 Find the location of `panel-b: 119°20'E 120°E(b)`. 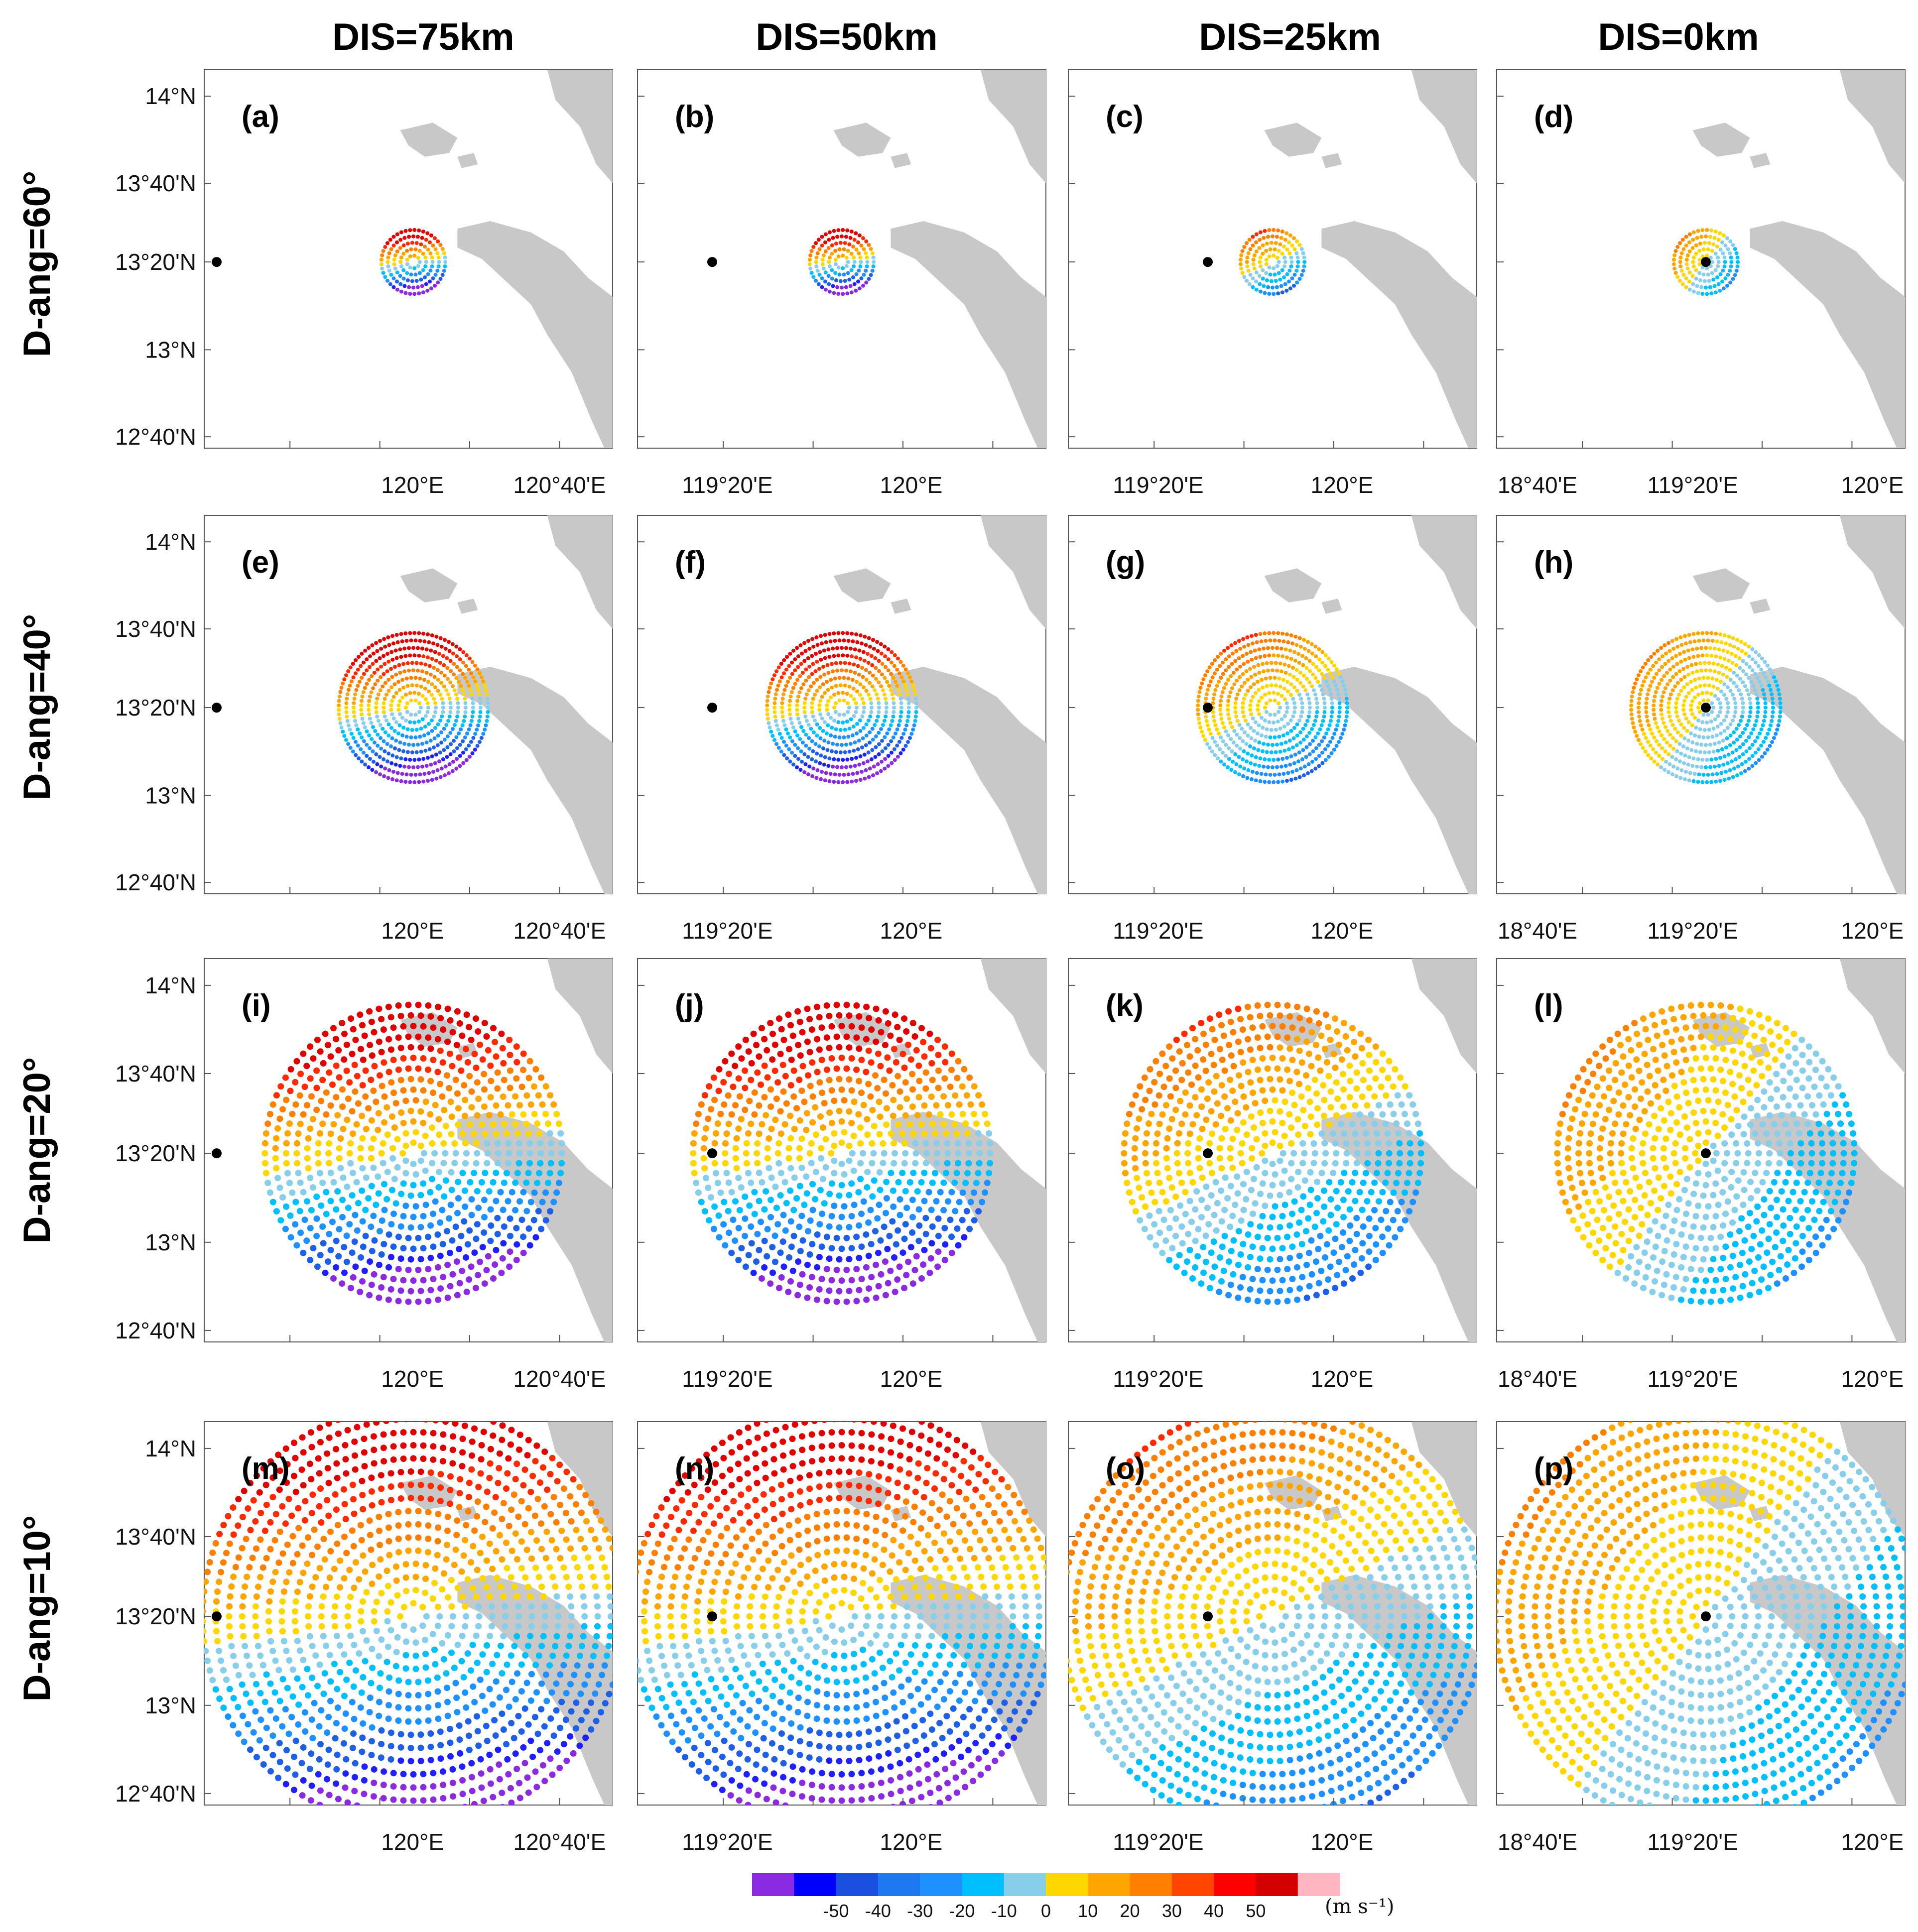

panel-b: 119°20'E 120°E(b) is located at coordinates (841, 284).